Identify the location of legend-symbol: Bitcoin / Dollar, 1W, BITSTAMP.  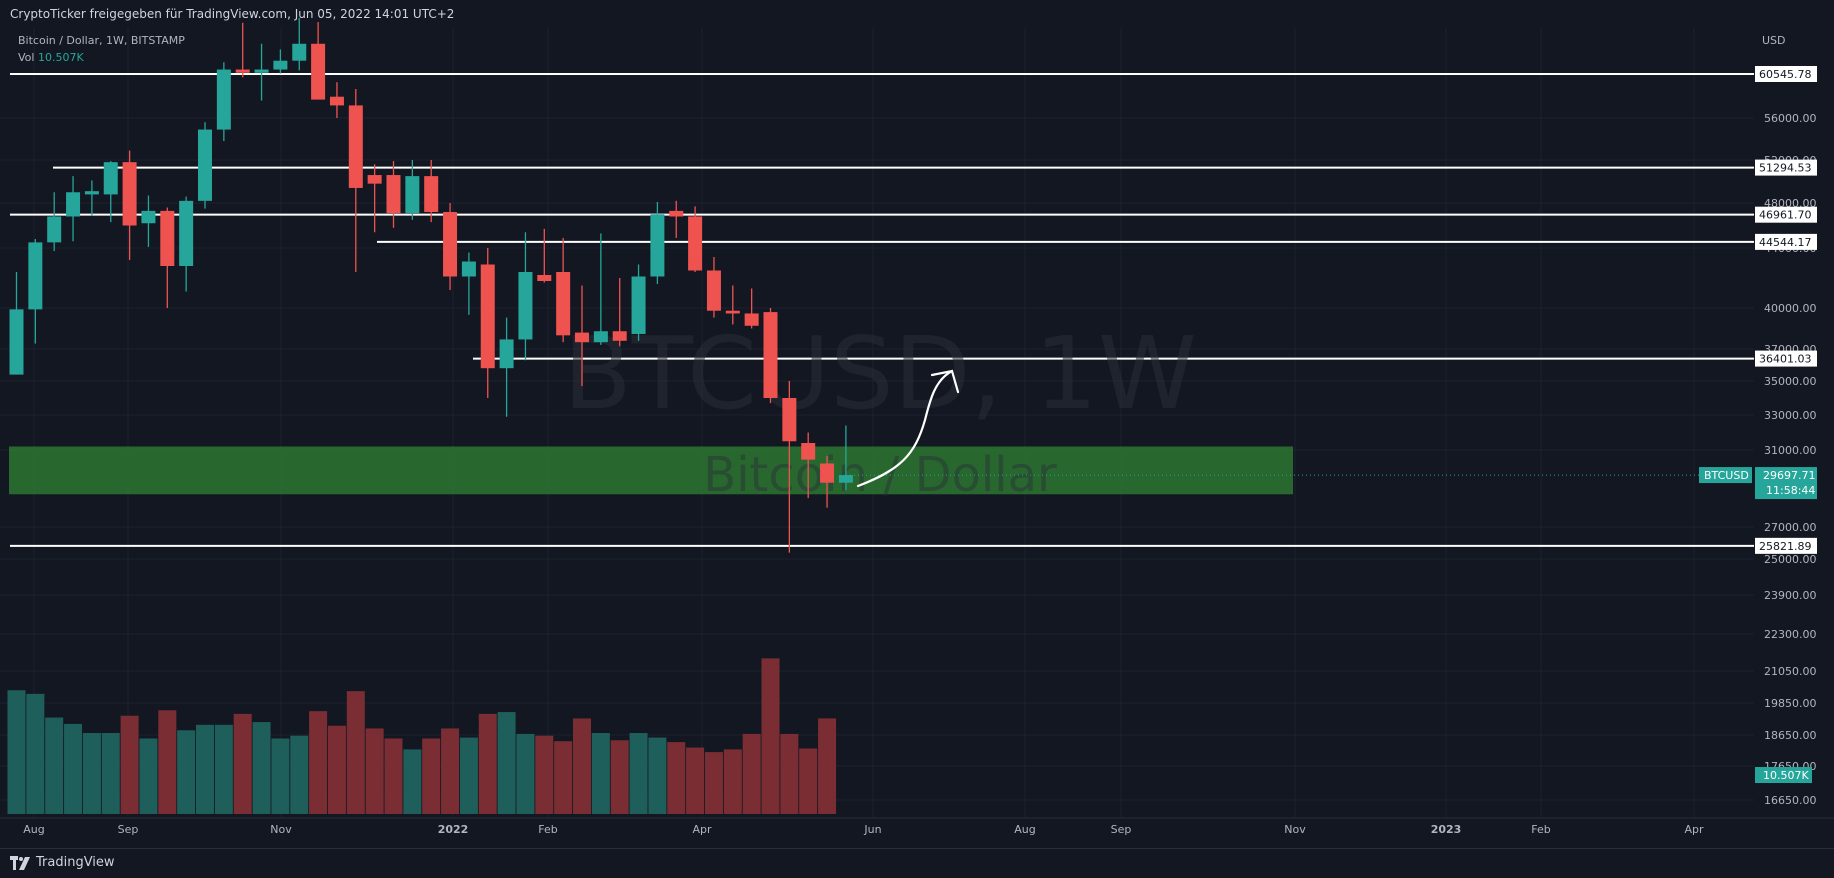
(101, 40).